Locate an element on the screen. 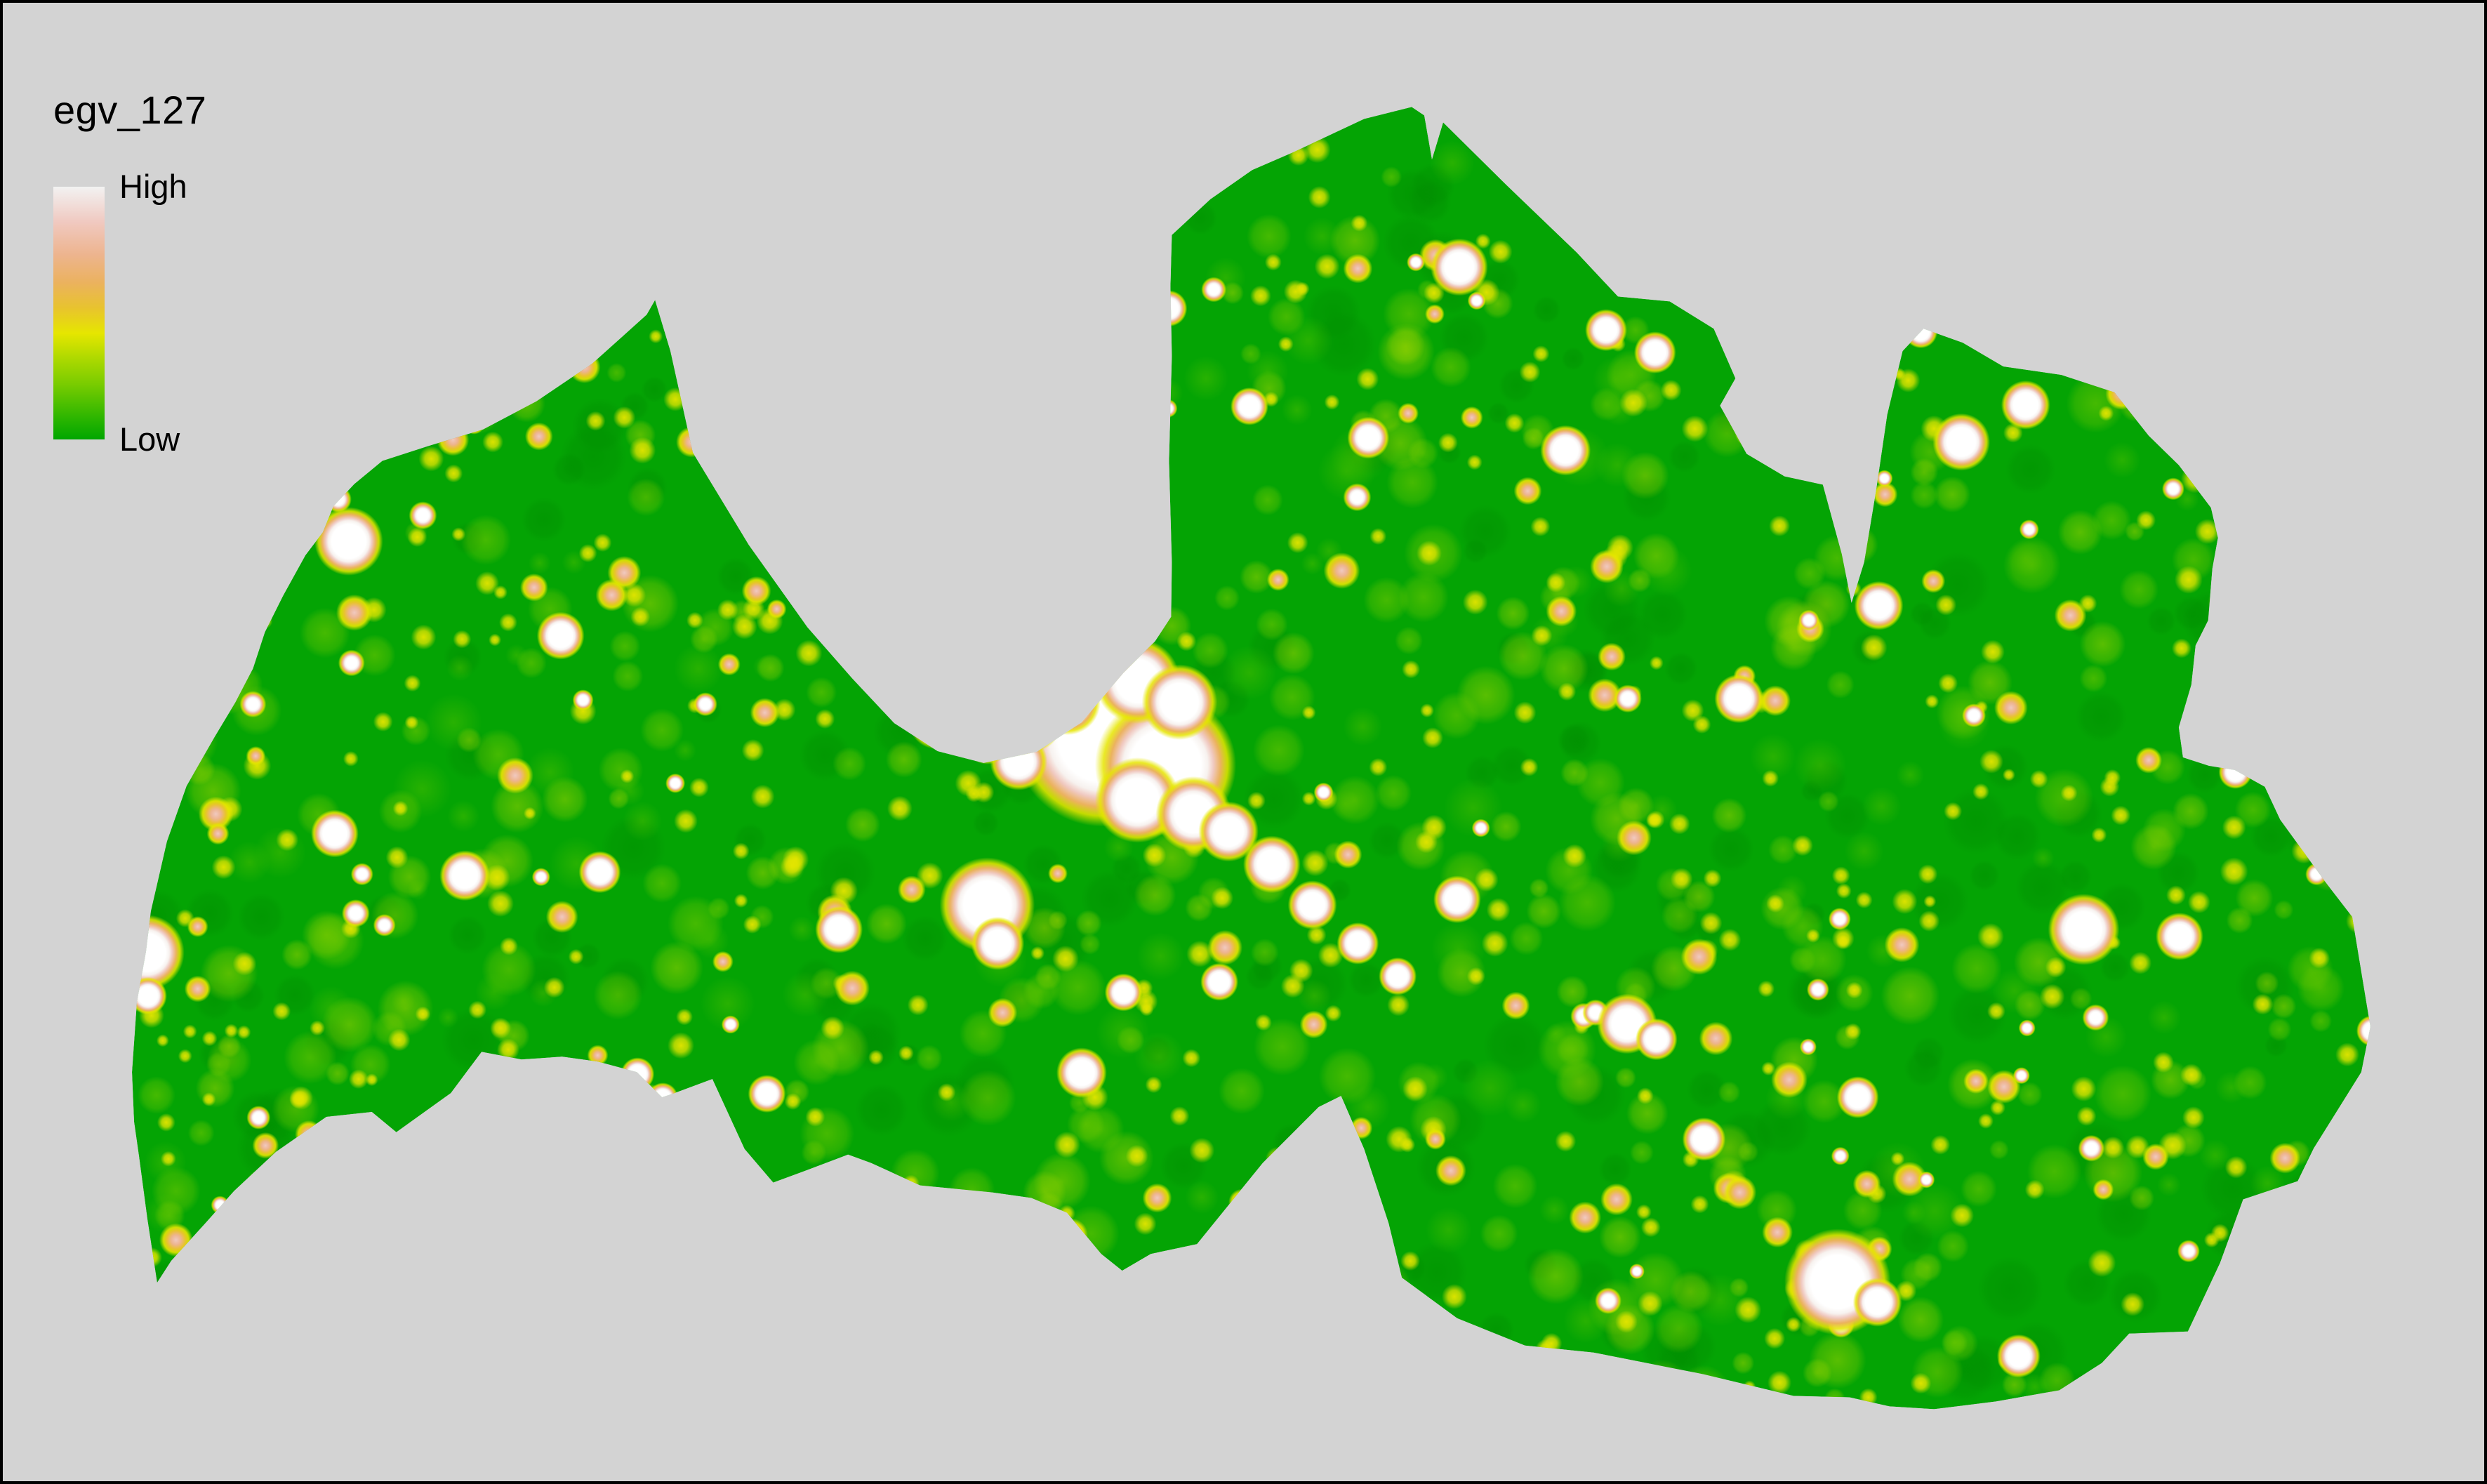 The image size is (2487, 1484). legend-low-label: Low is located at coordinates (149, 439).